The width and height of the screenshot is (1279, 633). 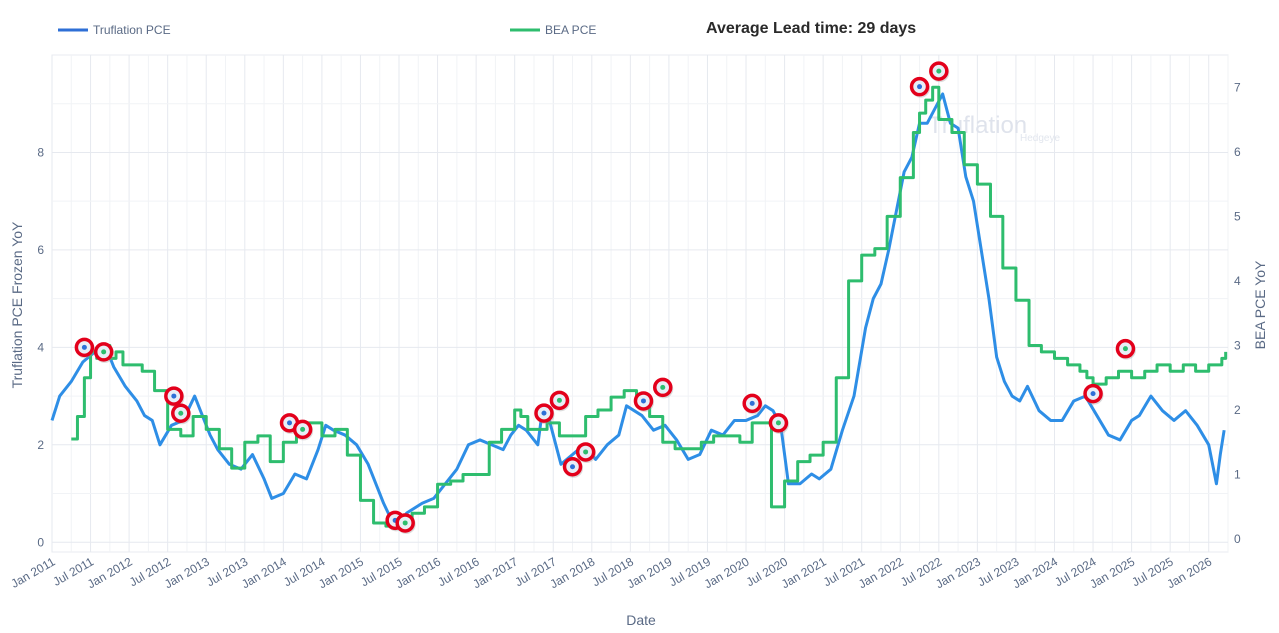 I want to click on x-tick-label: Jan 2022, so click(x=881, y=572).